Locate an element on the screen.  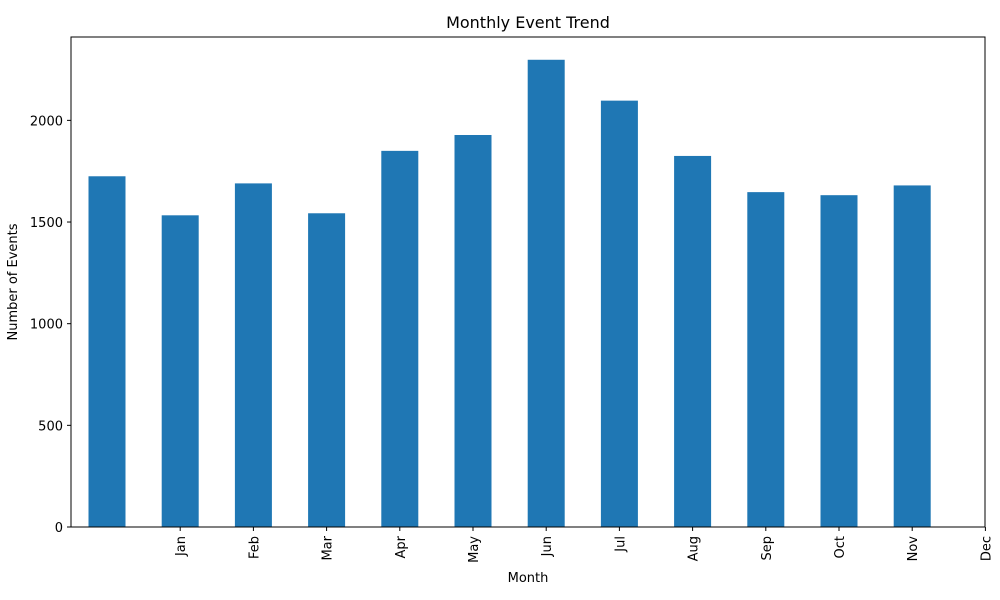
x-axis: Jan Feb Mar Apr May Jun Jul Aug Sep Oct Nov Dec is located at coordinates (584, 545).